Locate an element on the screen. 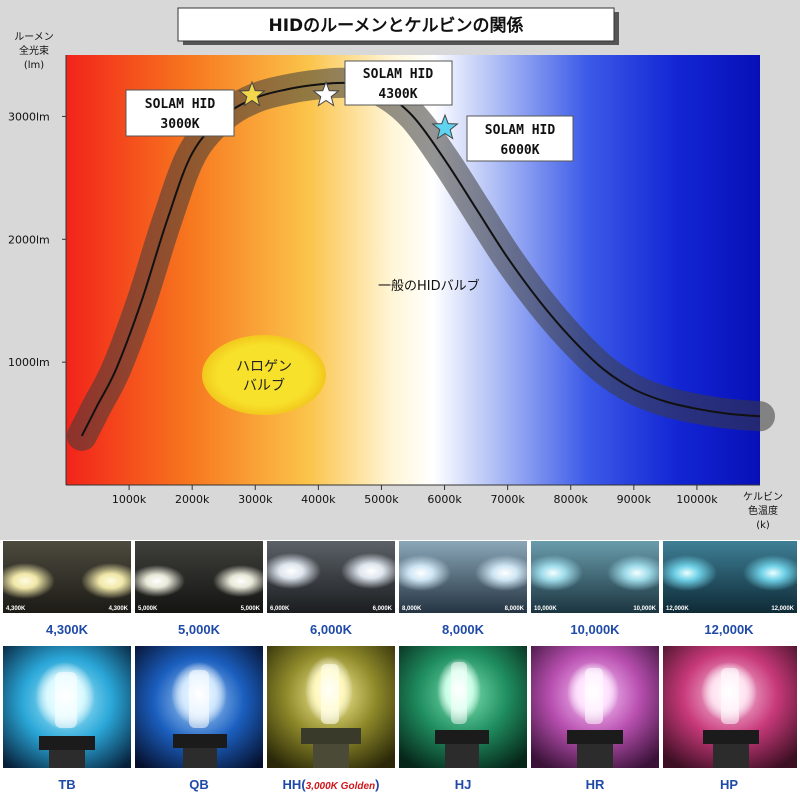 The image size is (800, 800). halogen-label-line-2: バルブ is located at coordinates (264, 385).